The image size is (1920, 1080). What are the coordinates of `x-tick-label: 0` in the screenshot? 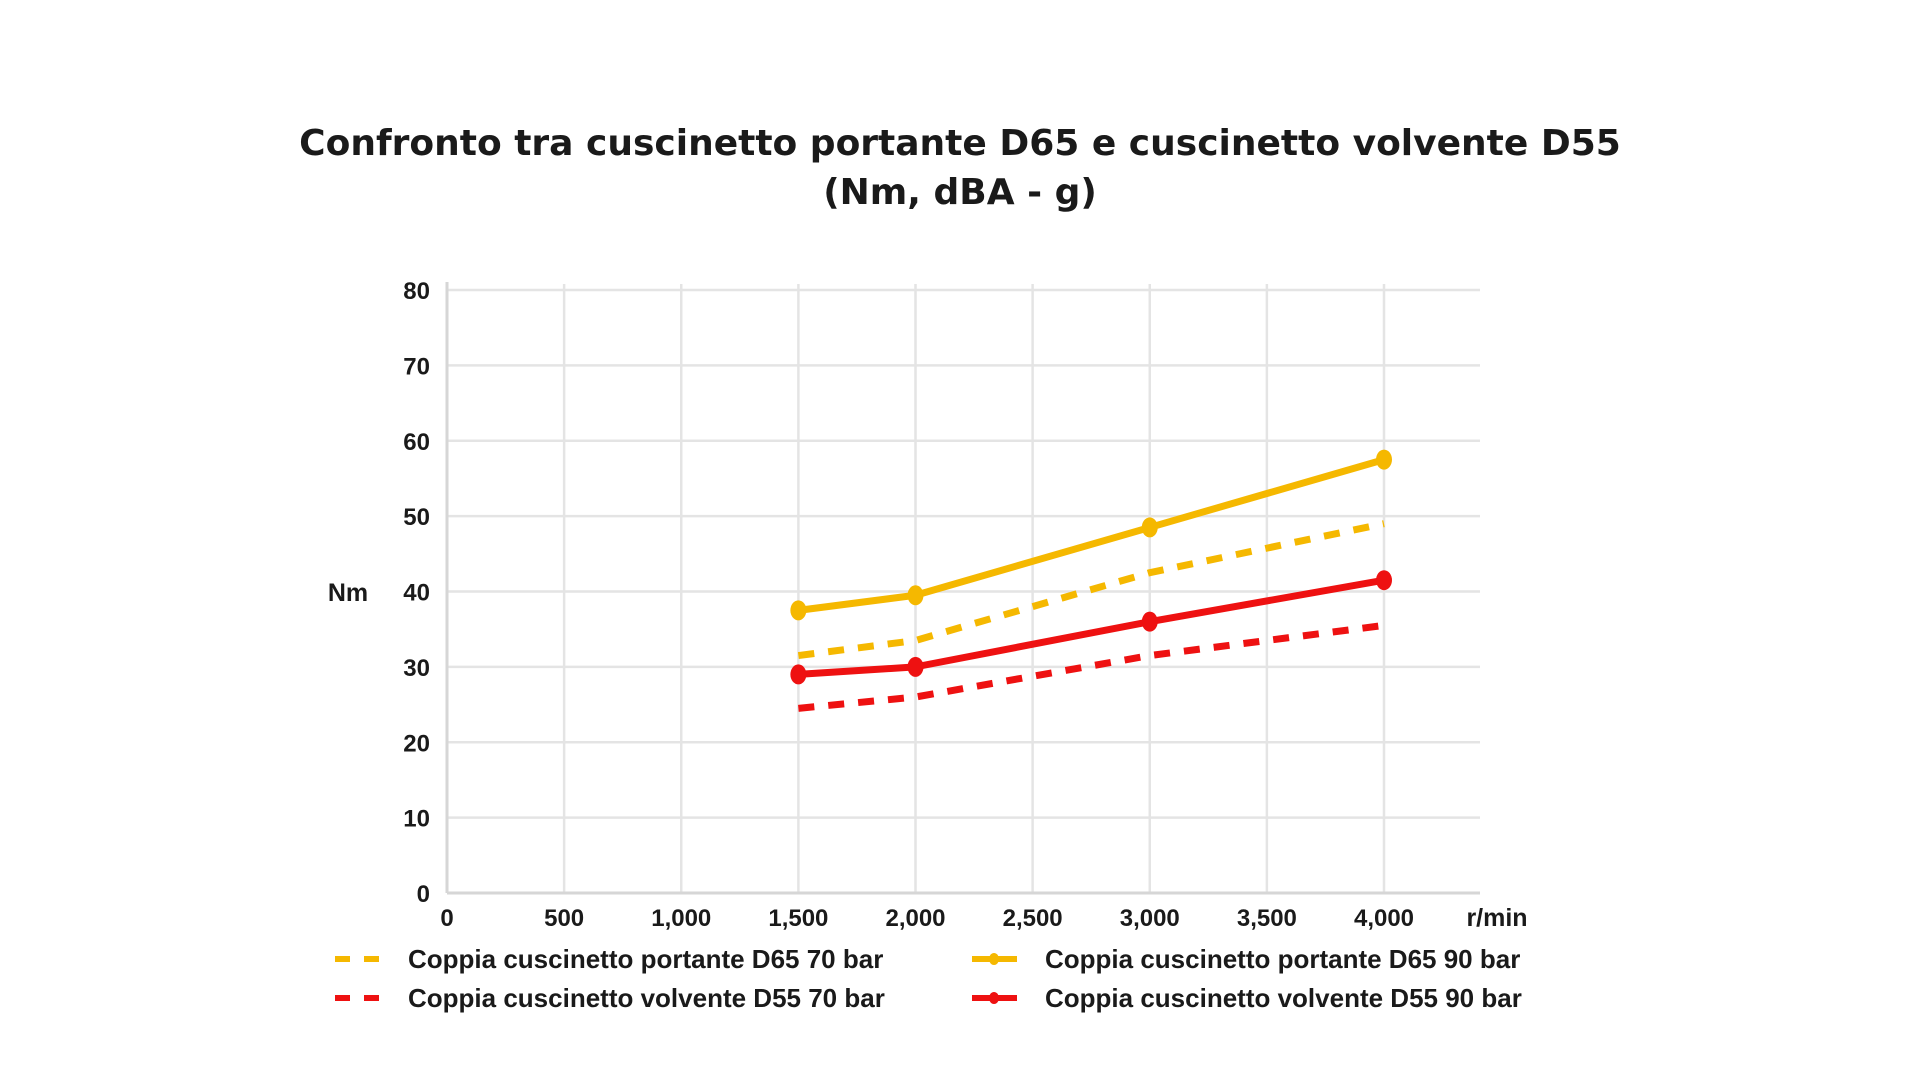 It's located at (446, 918).